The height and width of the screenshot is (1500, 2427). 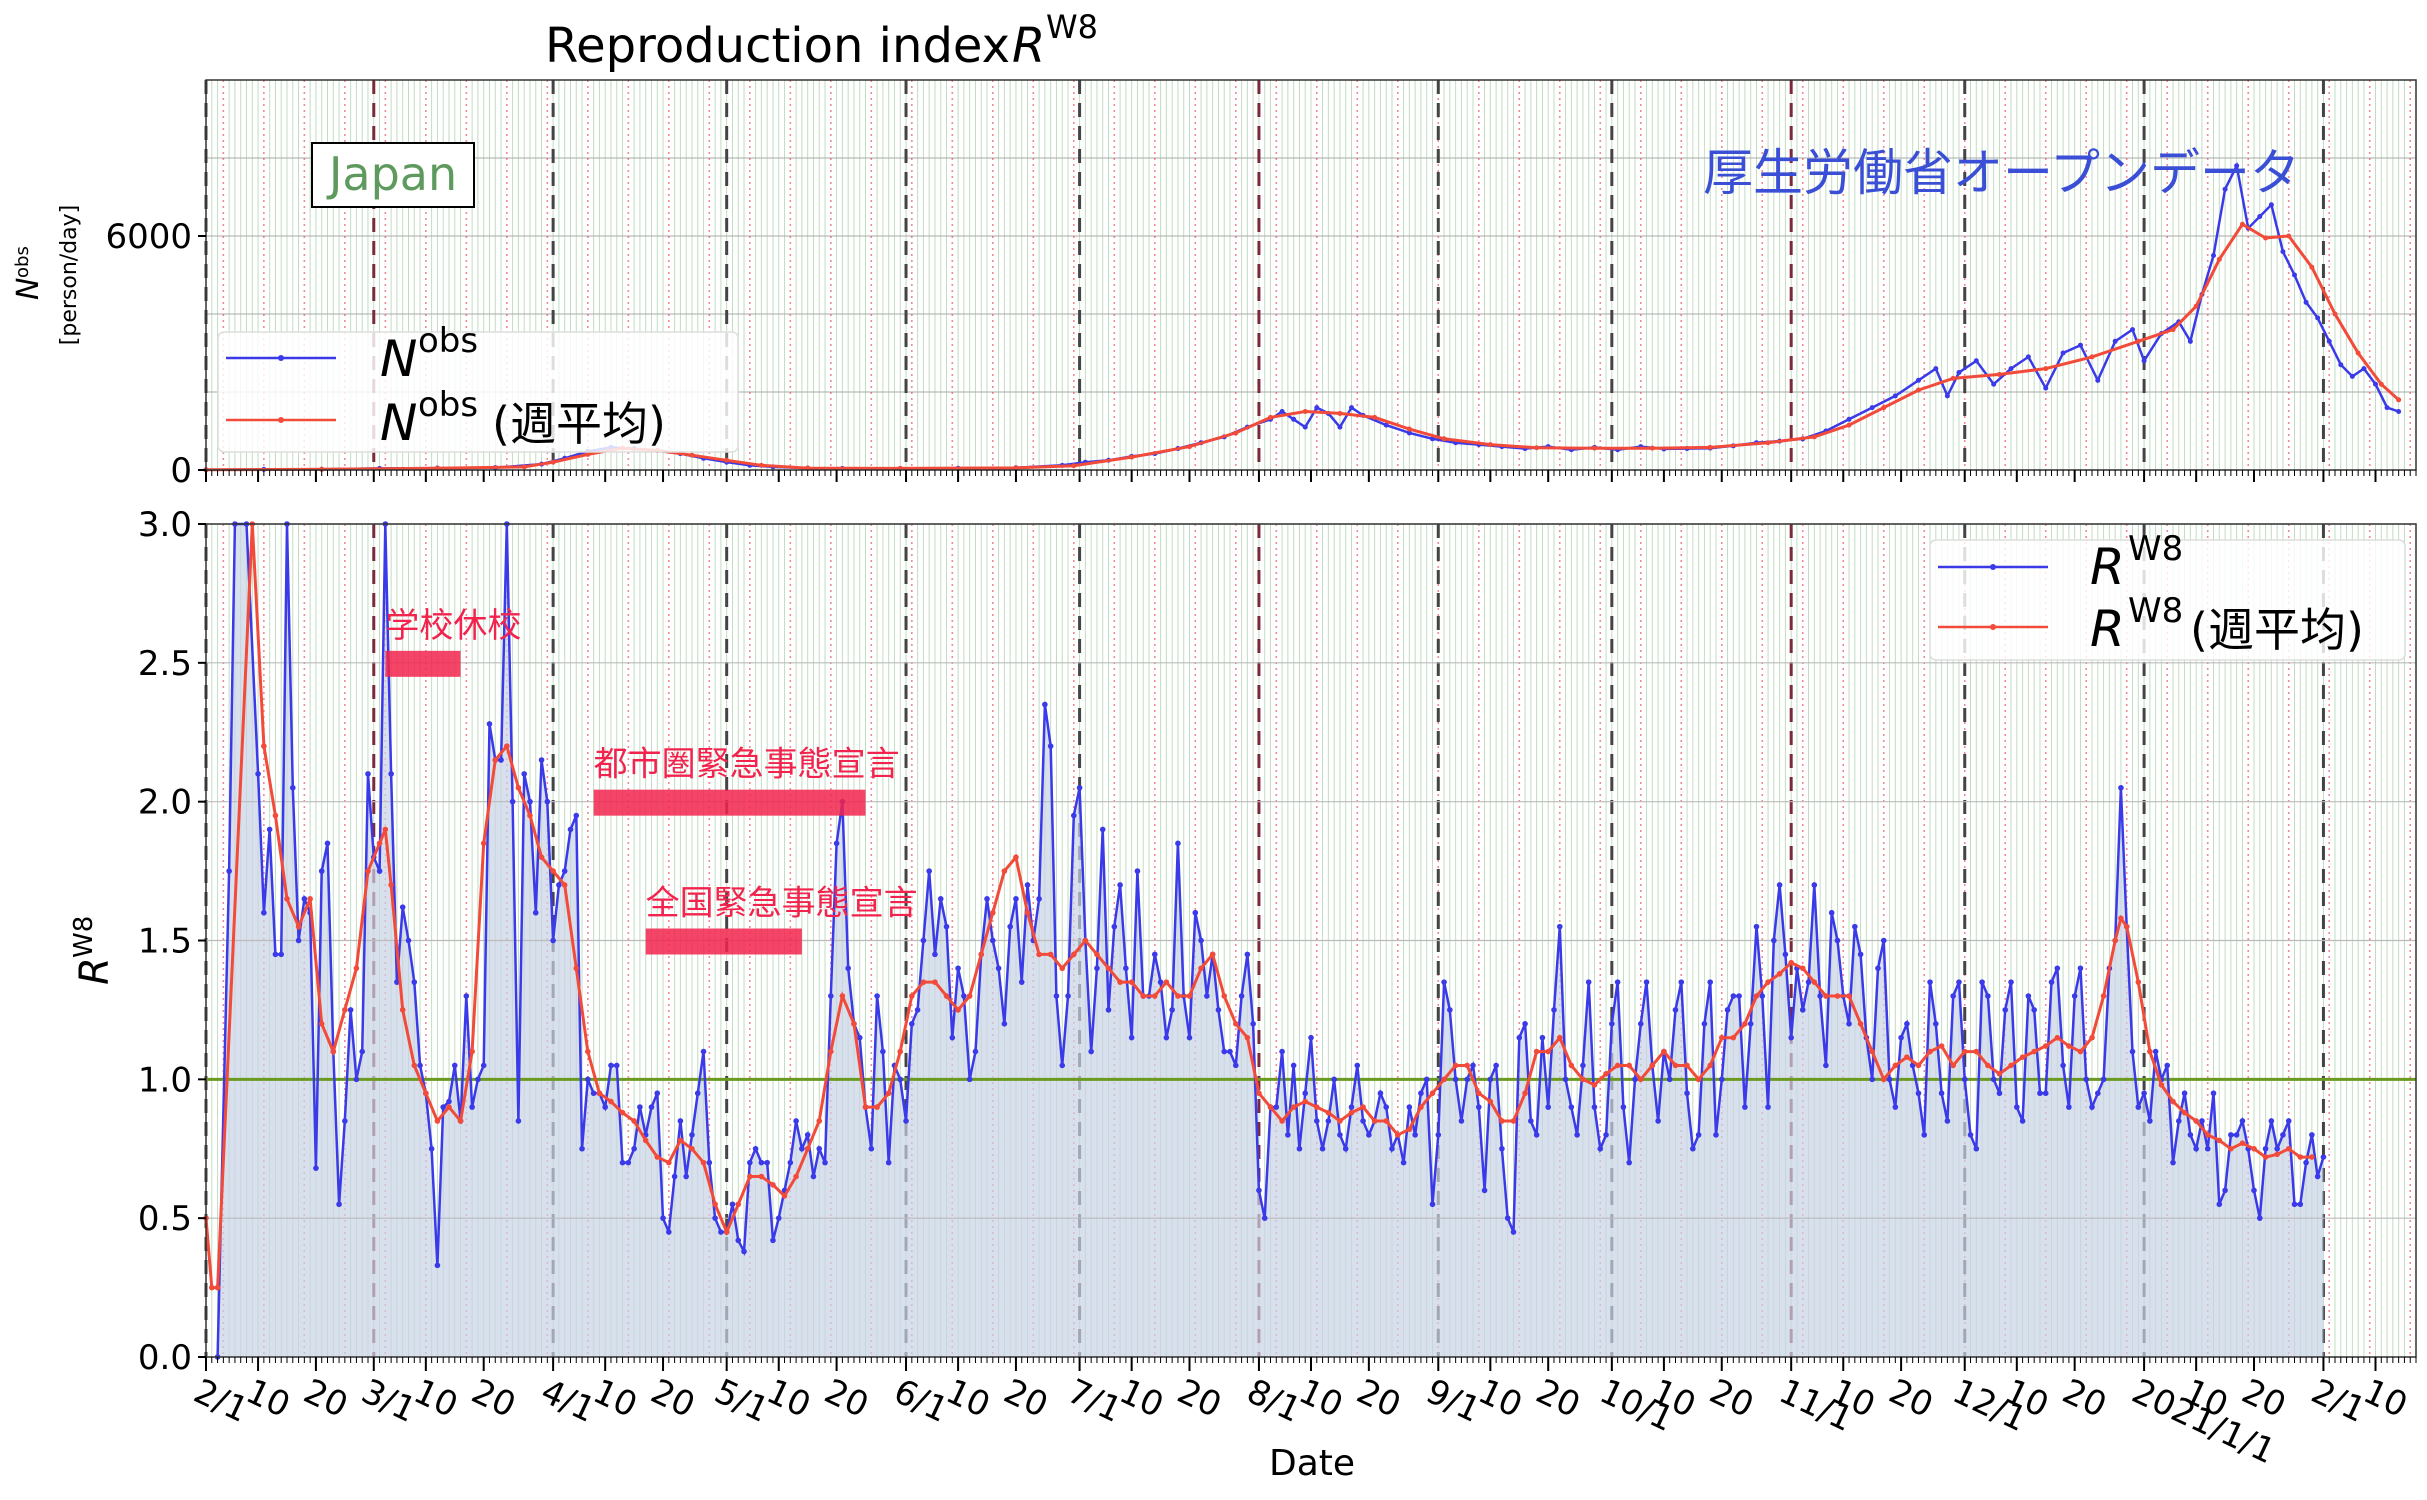 What do you see at coordinates (615, 1398) in the screenshot?
I see `x-tick-label: 10` at bounding box center [615, 1398].